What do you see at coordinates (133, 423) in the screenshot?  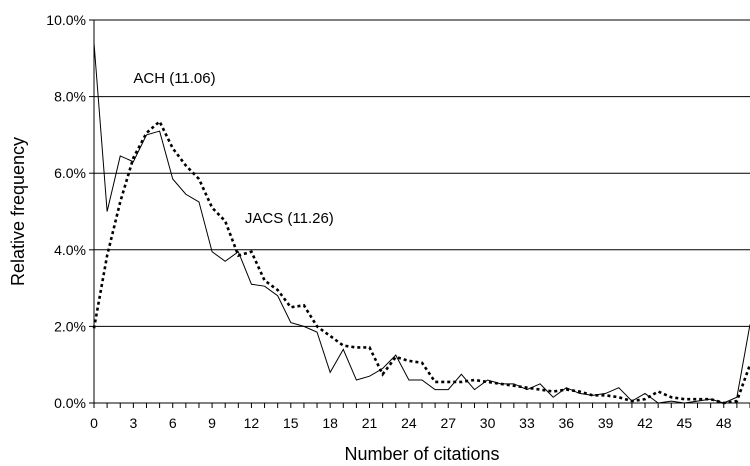 I see `x-tick-label: 3` at bounding box center [133, 423].